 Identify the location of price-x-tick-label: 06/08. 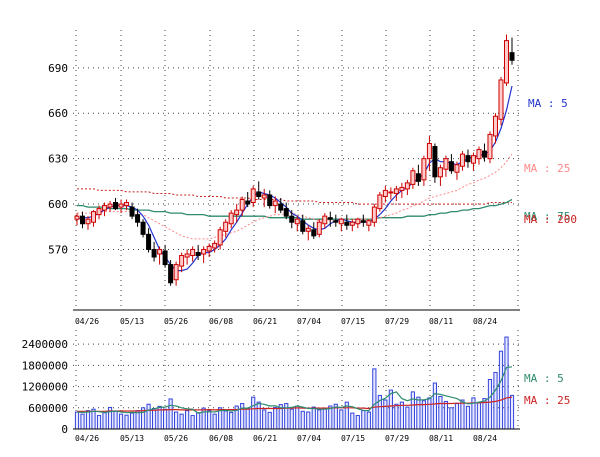
(221, 321).